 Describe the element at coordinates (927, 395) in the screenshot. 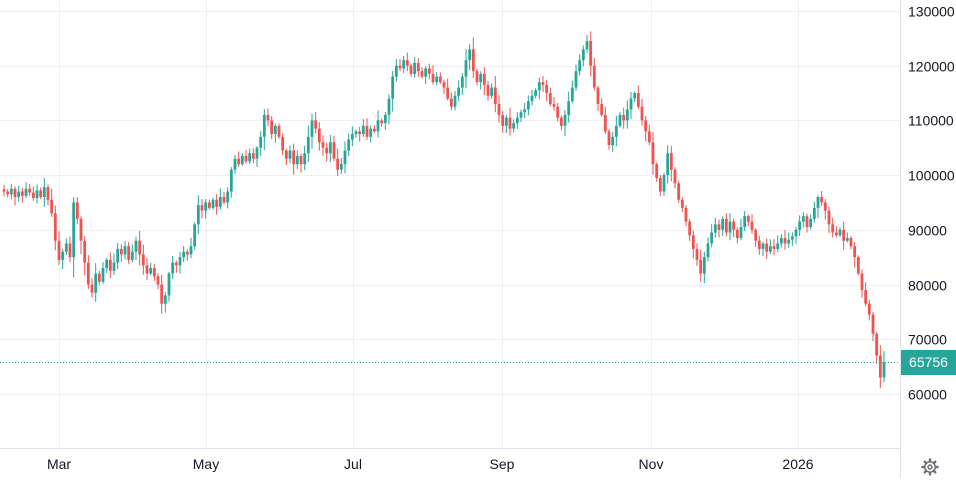

I see `price-tick-label: 60000` at that location.